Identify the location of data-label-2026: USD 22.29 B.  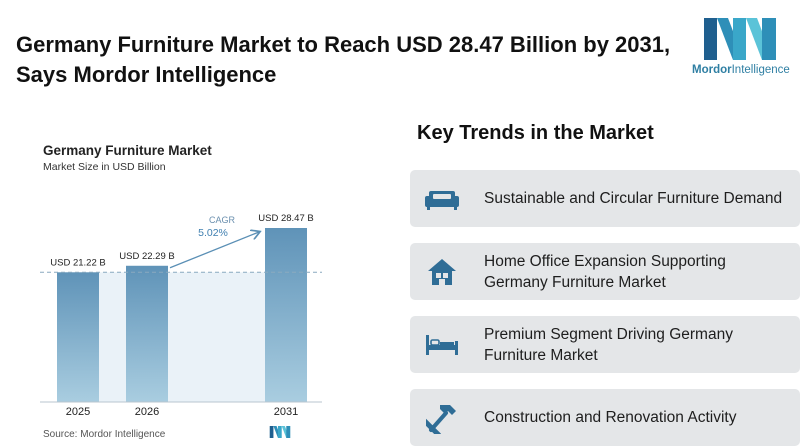
(146, 256).